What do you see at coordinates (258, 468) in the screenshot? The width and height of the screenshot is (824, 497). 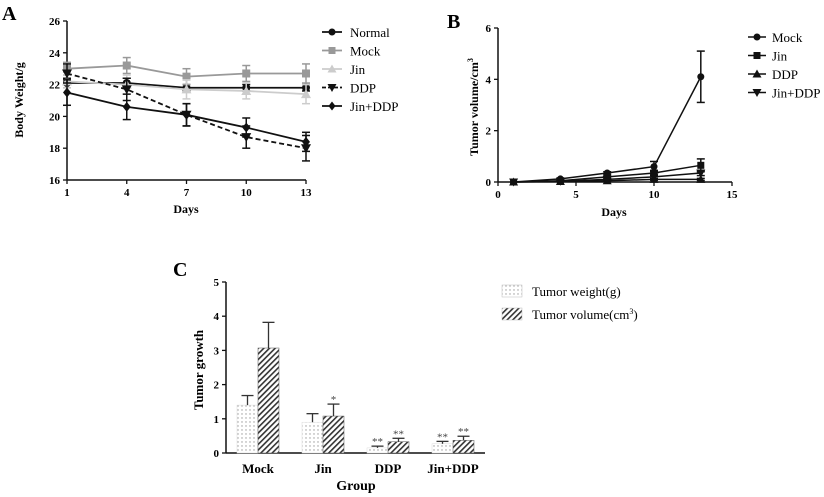 I see `c-category-label: Mock` at bounding box center [258, 468].